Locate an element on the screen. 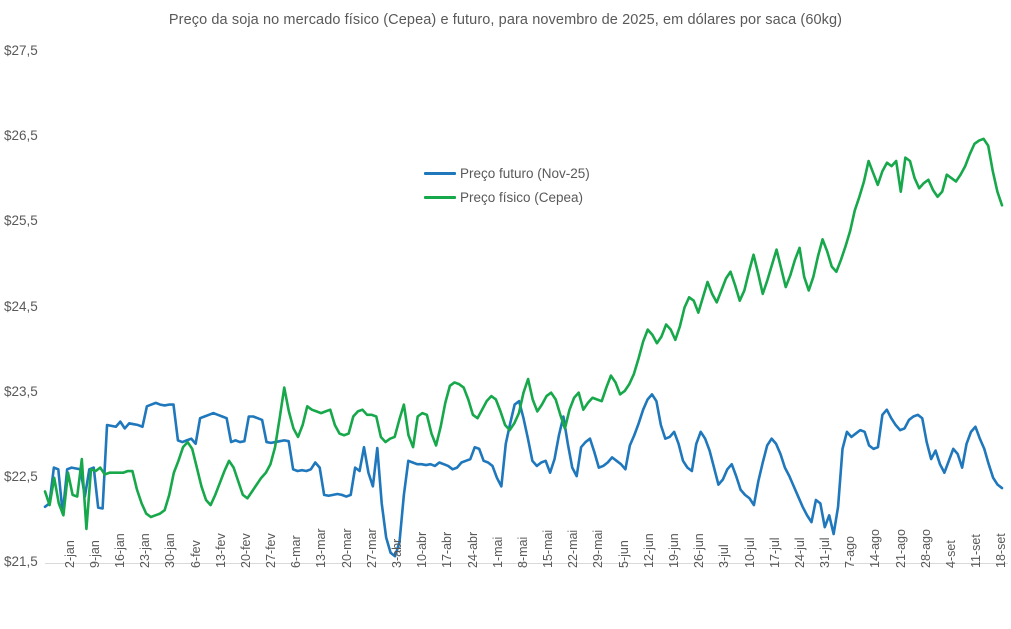  x-tick-label: 15-mai is located at coordinates (548, 548).